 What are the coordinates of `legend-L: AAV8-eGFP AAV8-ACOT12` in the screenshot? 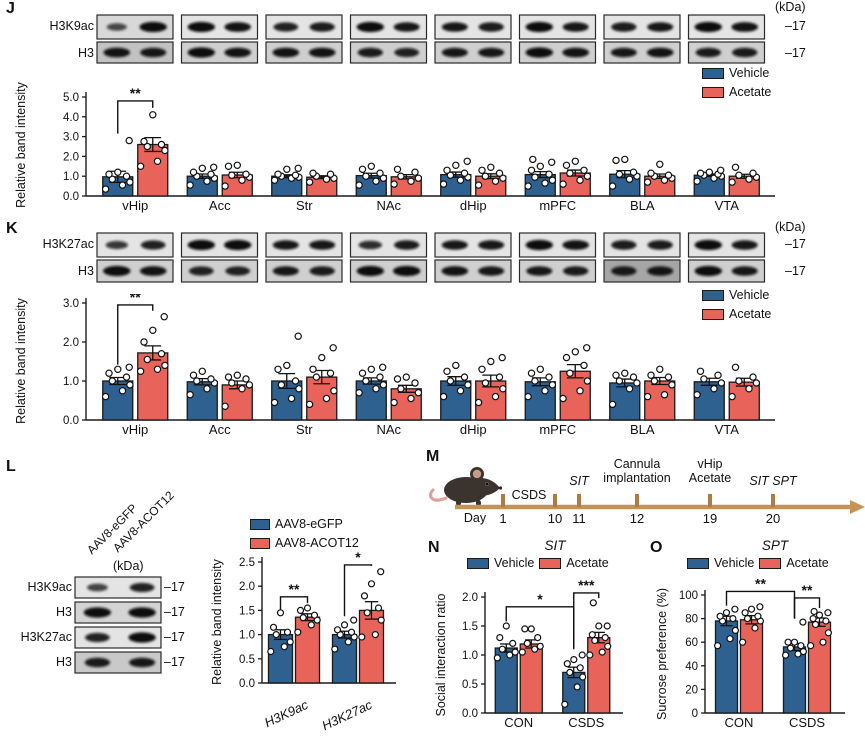 It's located at (304, 533).